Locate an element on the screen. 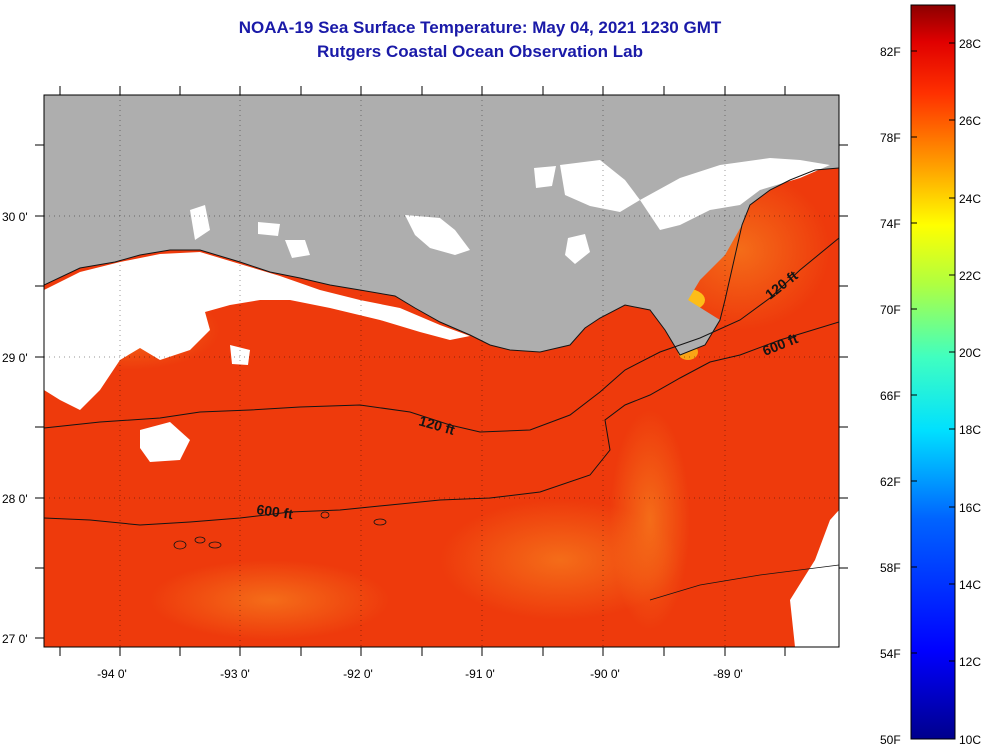  longitude-label: -93 0' is located at coordinates (235, 674).